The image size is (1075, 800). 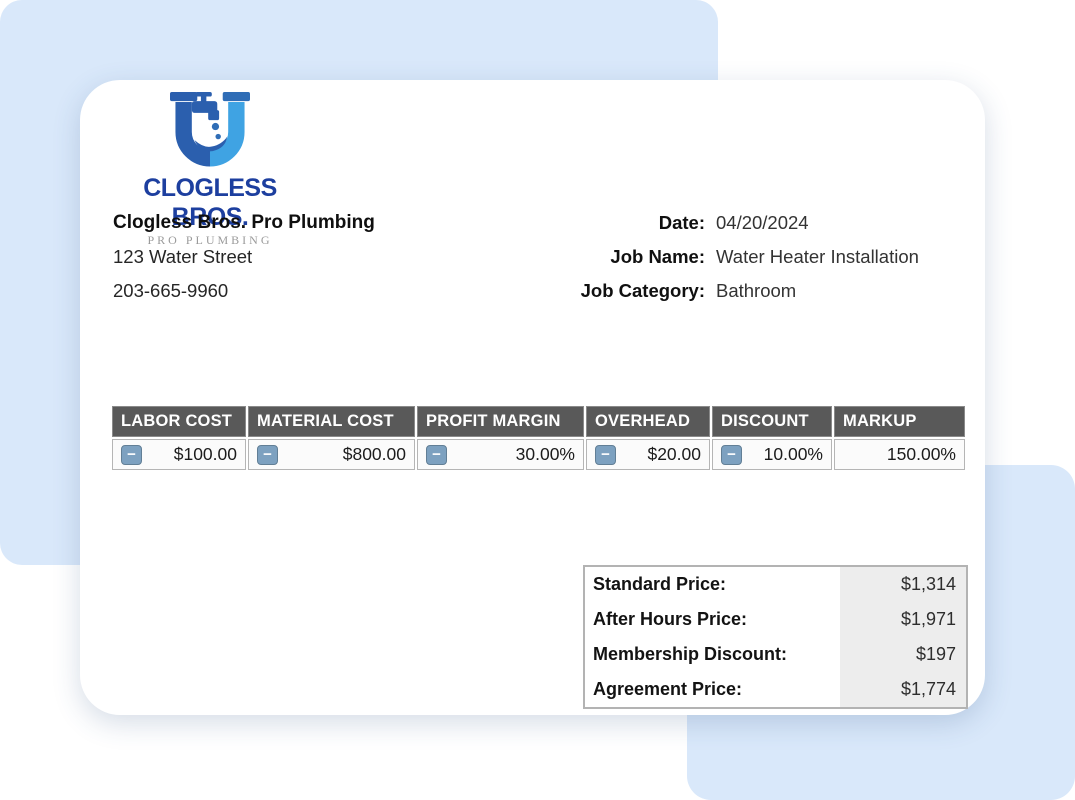 I want to click on labor-decrement-button: −, so click(x=131, y=454).